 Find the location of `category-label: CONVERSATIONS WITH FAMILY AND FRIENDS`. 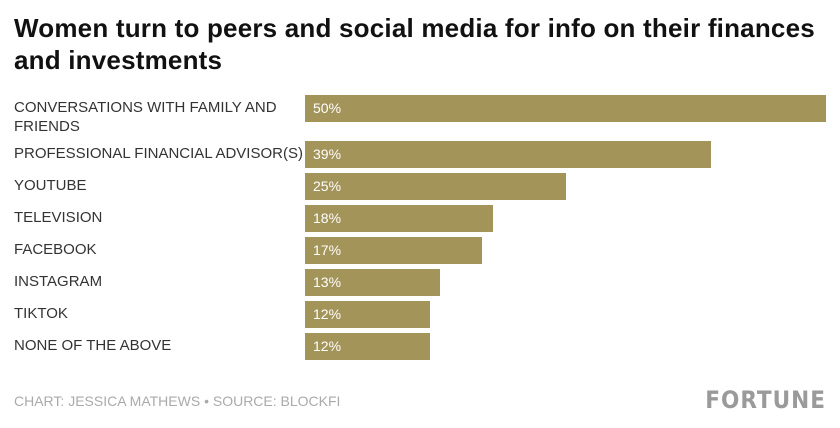

category-label: CONVERSATIONS WITH FAMILY AND FRIENDS is located at coordinates (145, 117).